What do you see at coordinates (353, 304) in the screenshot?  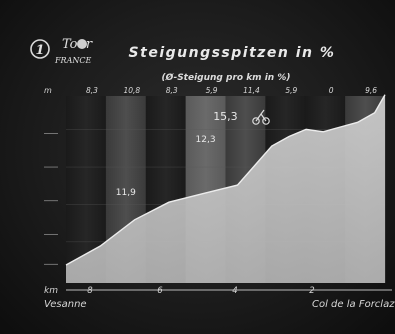 I see `end-place-label: Col de la Forclaz` at bounding box center [353, 304].